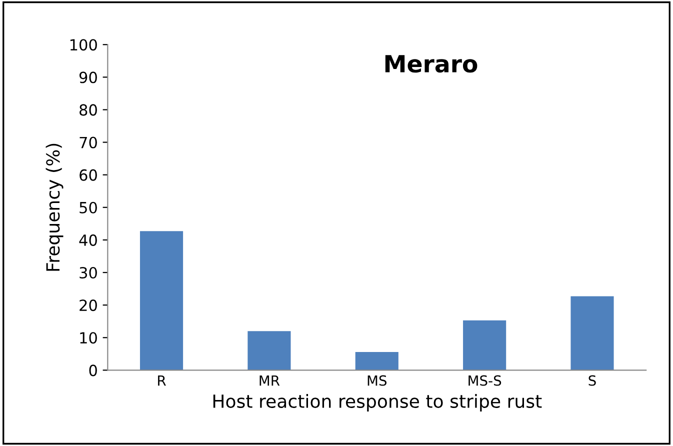 This screenshot has width=673, height=446. I want to click on x-tick-label: MS, so click(377, 380).